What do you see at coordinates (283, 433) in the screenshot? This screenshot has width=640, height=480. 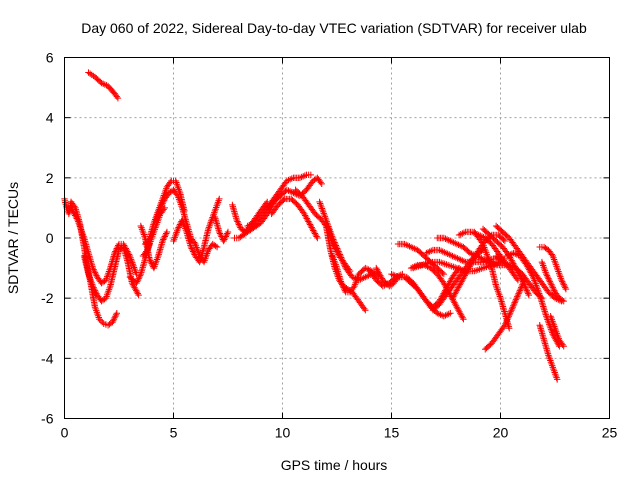 I see `x-tick-label: 10` at bounding box center [283, 433].